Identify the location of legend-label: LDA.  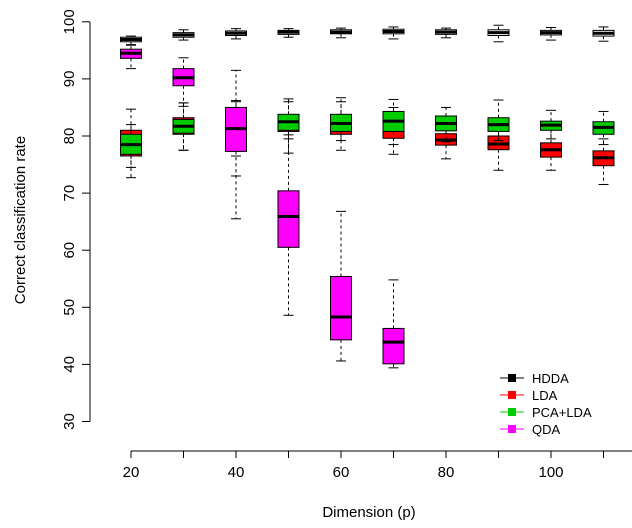
(545, 395).